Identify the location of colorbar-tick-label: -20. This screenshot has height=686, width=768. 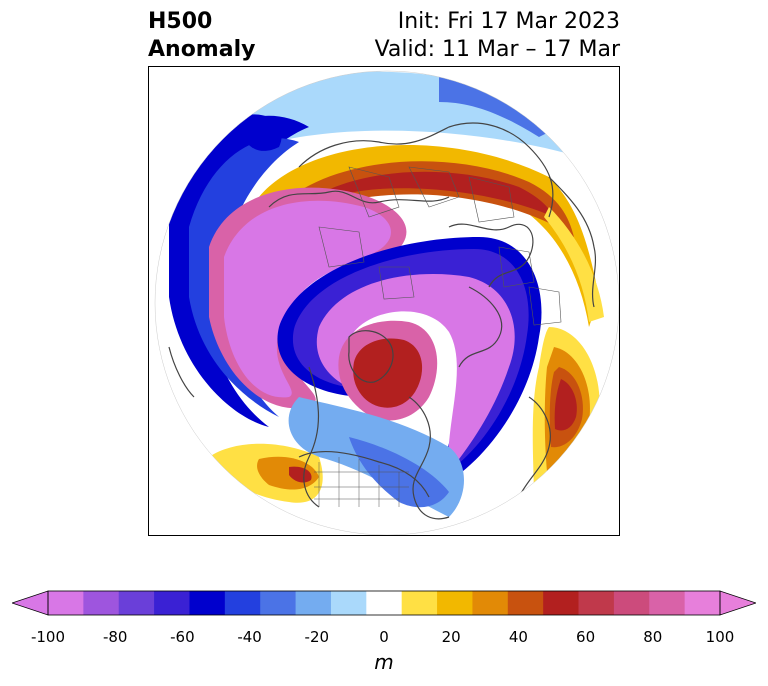
(317, 637).